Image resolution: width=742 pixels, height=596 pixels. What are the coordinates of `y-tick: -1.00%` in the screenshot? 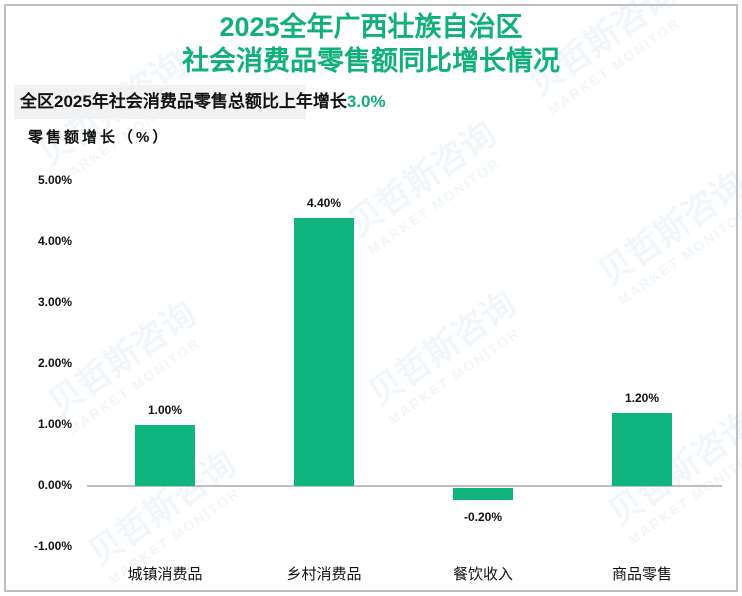 It's located at (52, 546).